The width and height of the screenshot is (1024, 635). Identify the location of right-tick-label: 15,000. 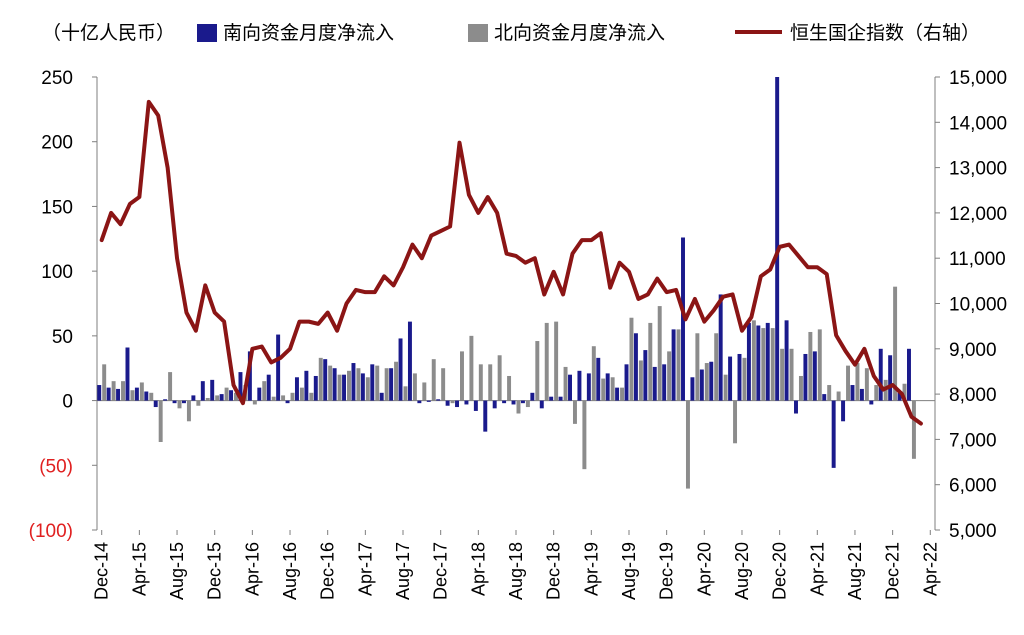
(978, 78).